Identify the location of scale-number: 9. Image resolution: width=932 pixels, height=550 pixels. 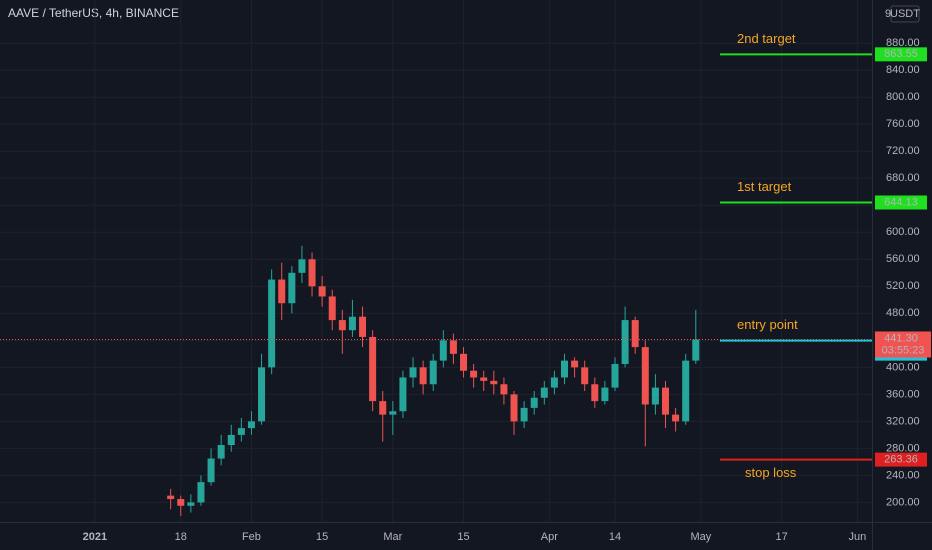
(888, 14).